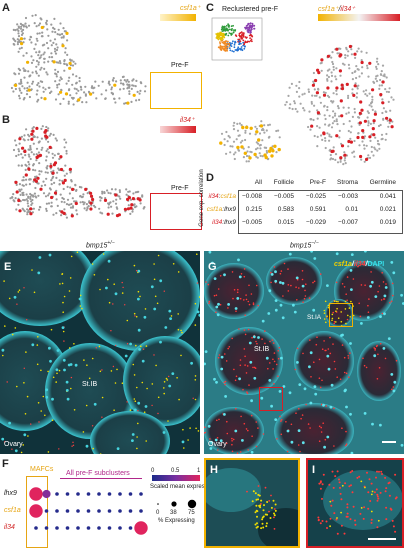 This screenshot has height=550, width=404. Describe the element at coordinates (190, 8) in the screenshot. I see `csf1a-label: csf1a⁺` at that location.